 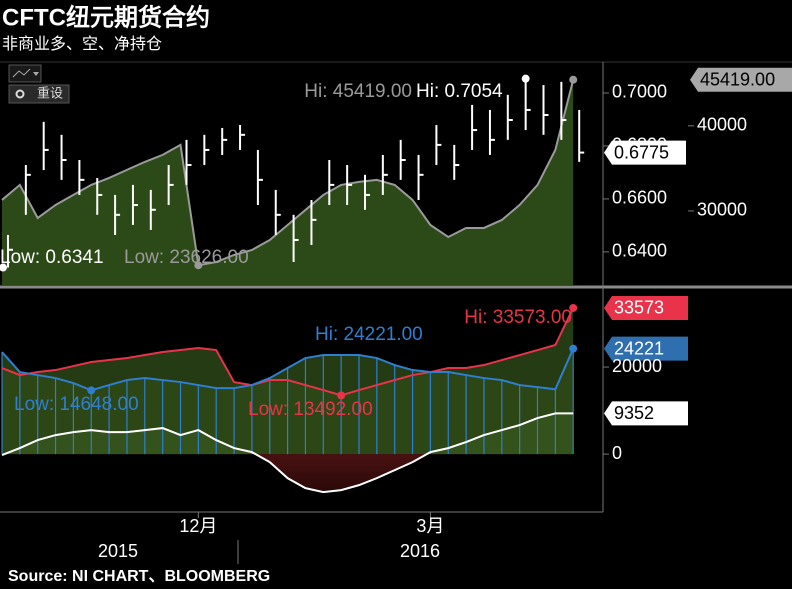 What do you see at coordinates (641, 152) in the screenshot?
I see `last-price-label: 0.6775` at bounding box center [641, 152].